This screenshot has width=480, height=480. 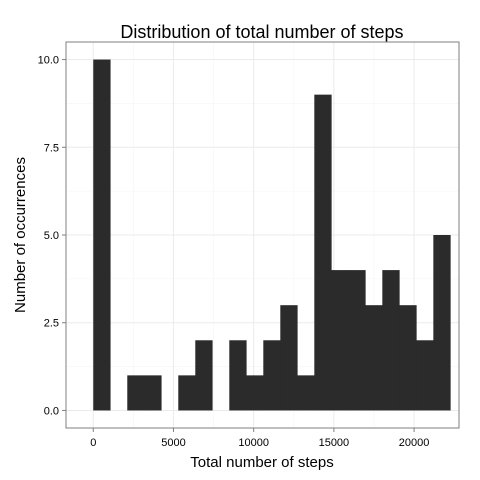 What do you see at coordinates (20, 235) in the screenshot?
I see `y-axis-label: Number of occurrences` at bounding box center [20, 235].